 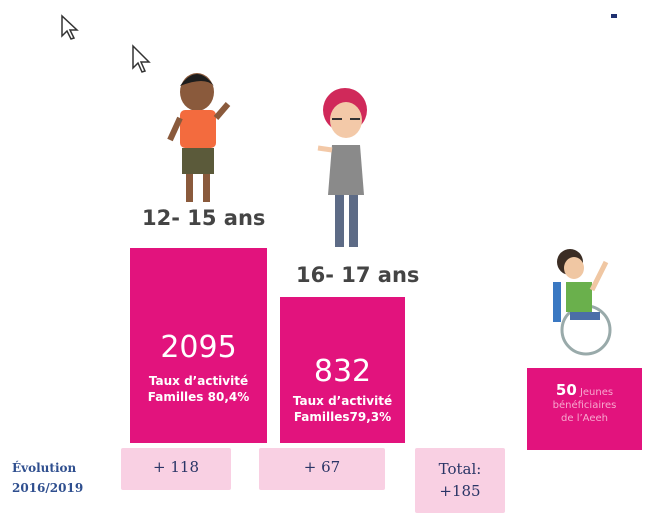 I want to click on aeeh-text: bénéficiaires, so click(x=584, y=405).